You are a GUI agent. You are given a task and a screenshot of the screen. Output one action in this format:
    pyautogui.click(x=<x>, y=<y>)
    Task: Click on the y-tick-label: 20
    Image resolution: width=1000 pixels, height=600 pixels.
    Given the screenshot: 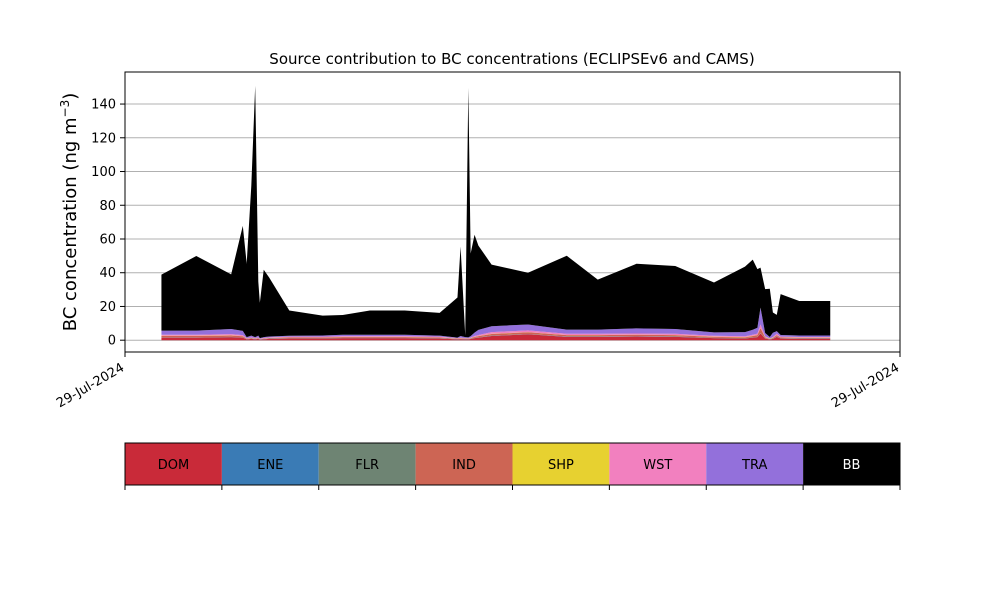 What is the action you would take?
    pyautogui.click(x=107, y=307)
    